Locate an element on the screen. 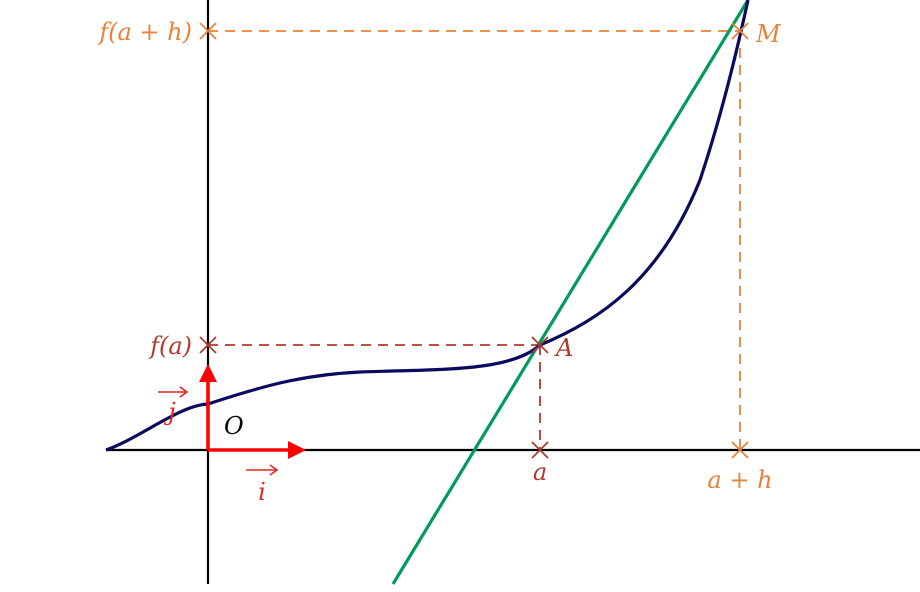 Image resolution: width=920 pixels, height=592 pixels. label-point-a: A is located at coordinates (563, 348).